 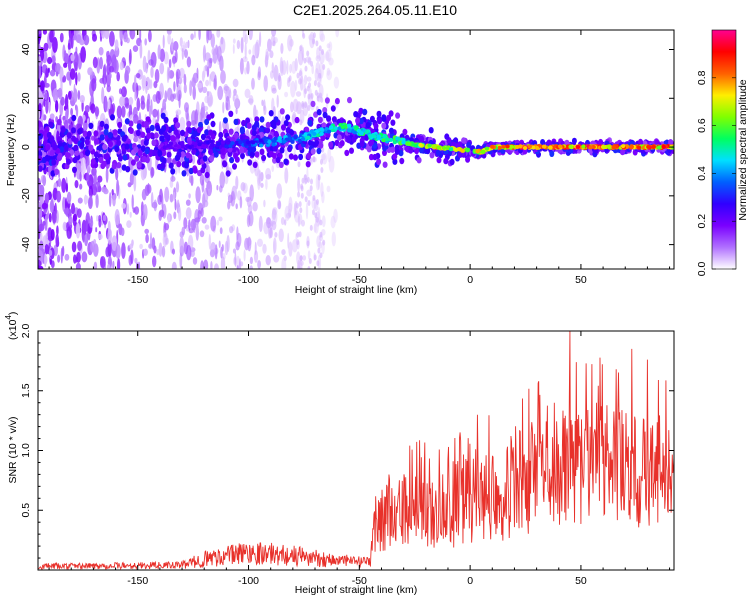 I want to click on svg-text: (x104), so click(x=11, y=326).